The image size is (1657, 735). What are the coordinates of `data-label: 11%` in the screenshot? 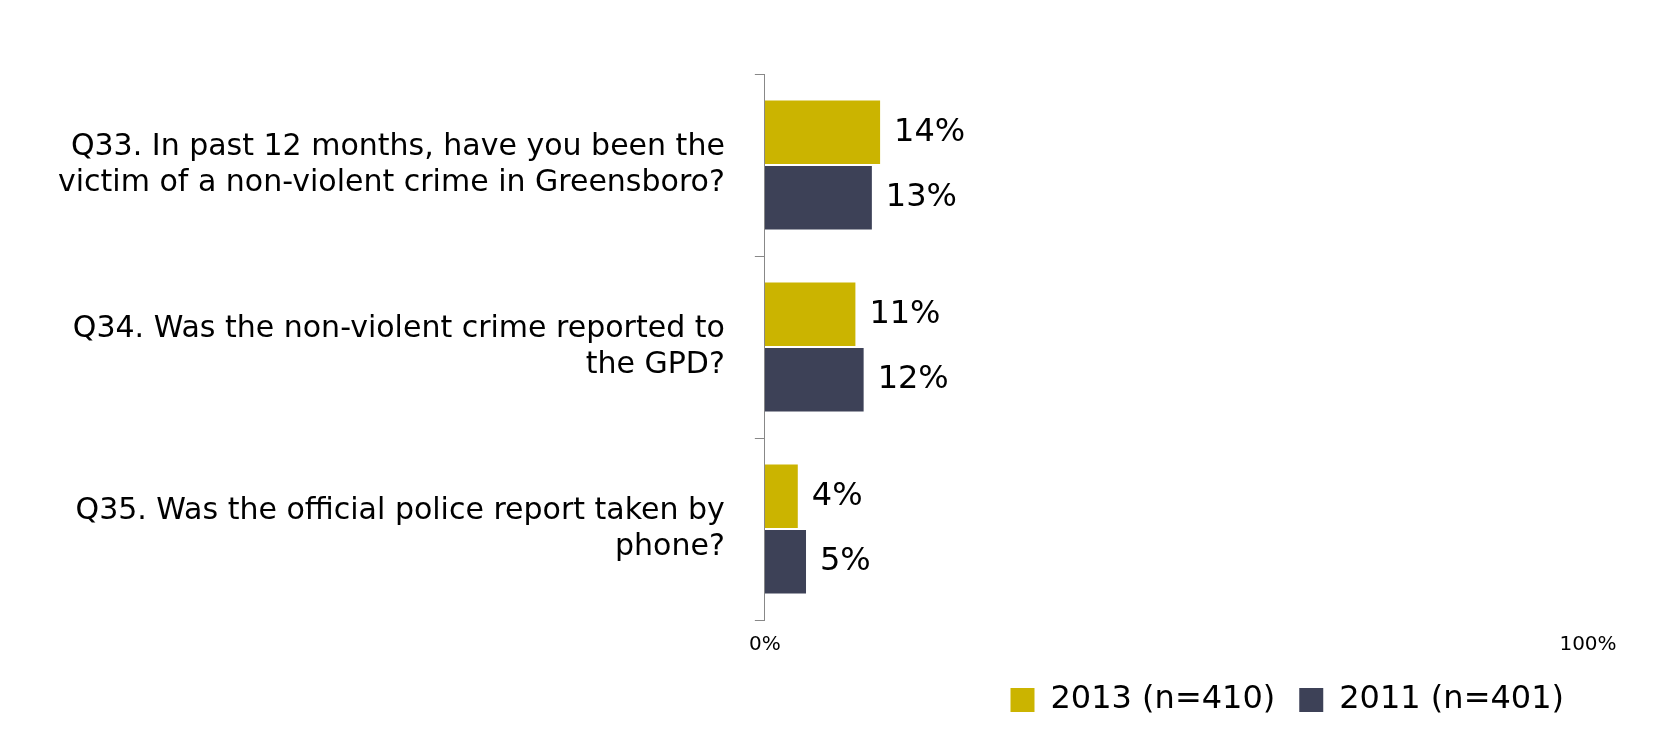 It's located at (905, 311).